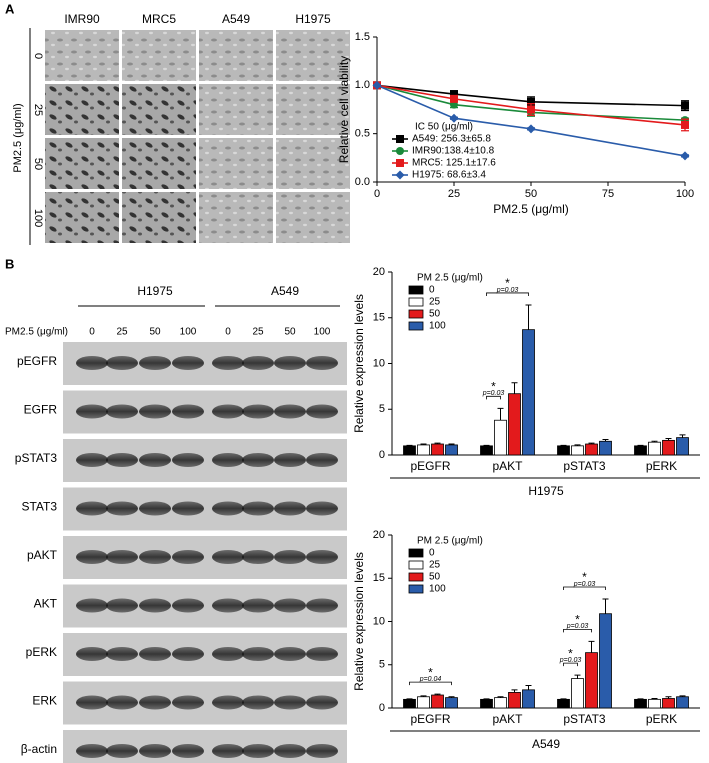 Image resolution: width=709 pixels, height=763 pixels. I want to click on dose: 25, so click(122, 332).